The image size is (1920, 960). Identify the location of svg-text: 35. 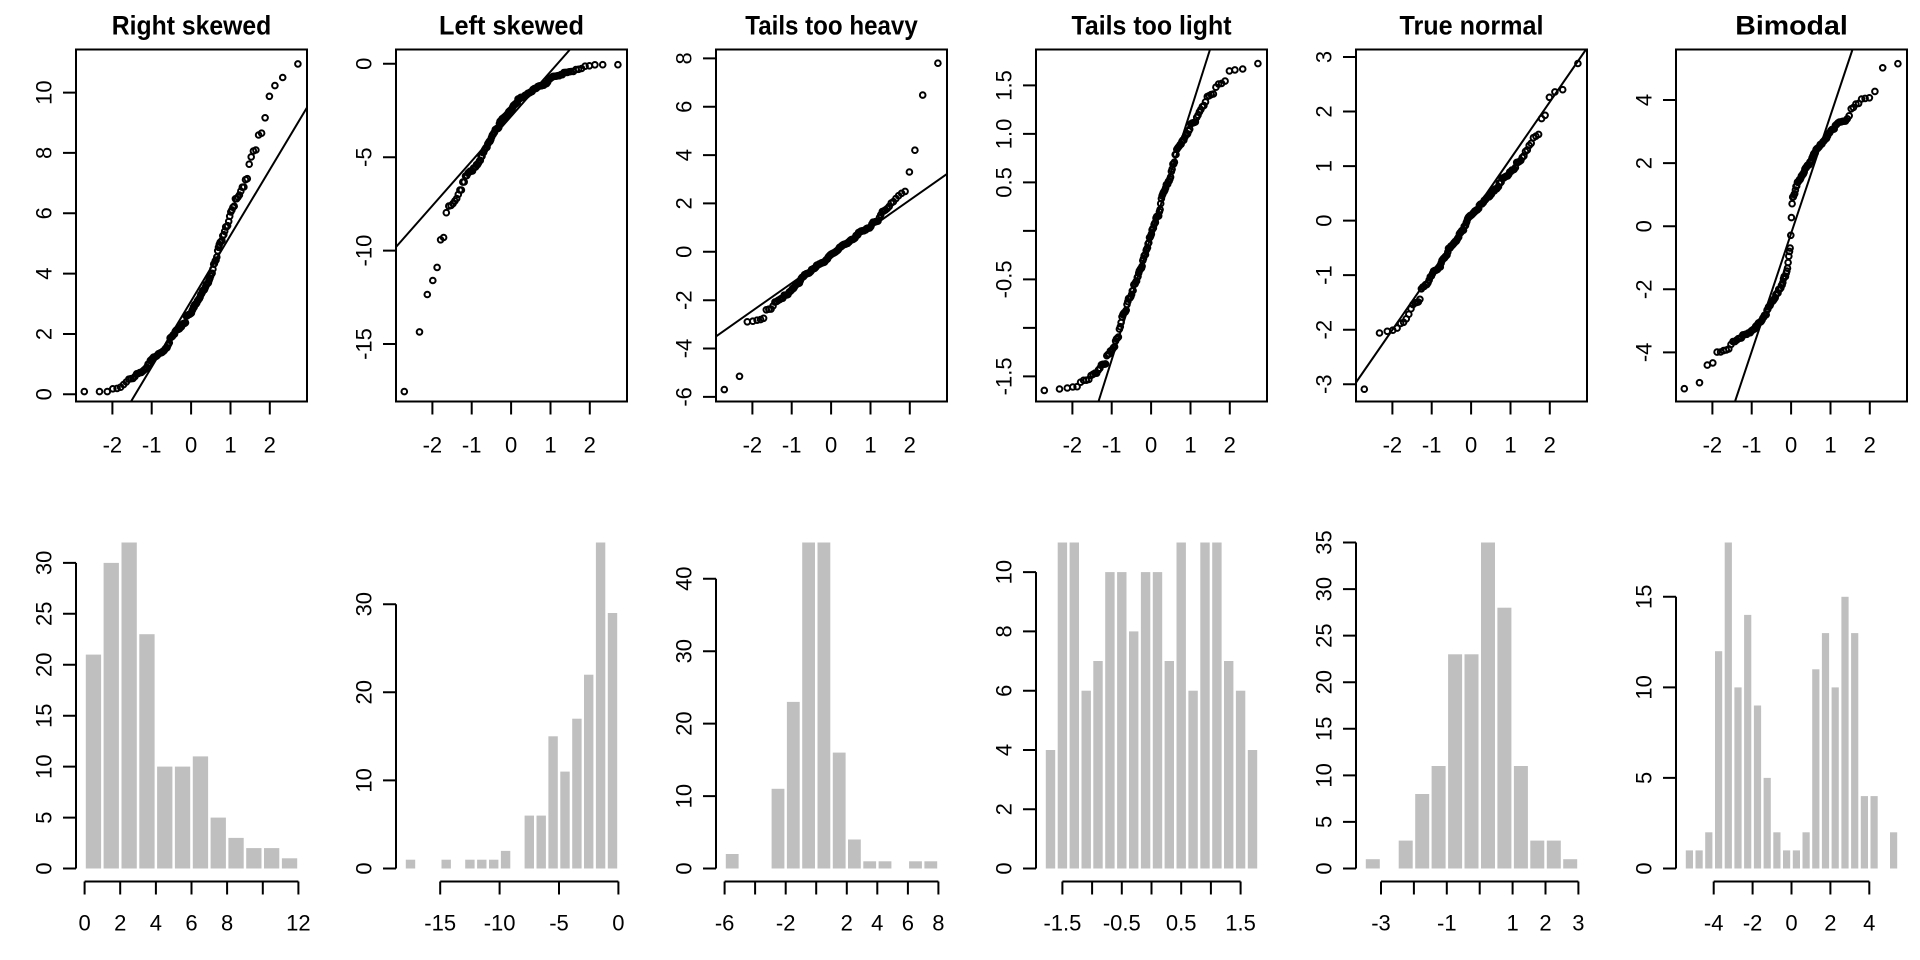
(1324, 542).